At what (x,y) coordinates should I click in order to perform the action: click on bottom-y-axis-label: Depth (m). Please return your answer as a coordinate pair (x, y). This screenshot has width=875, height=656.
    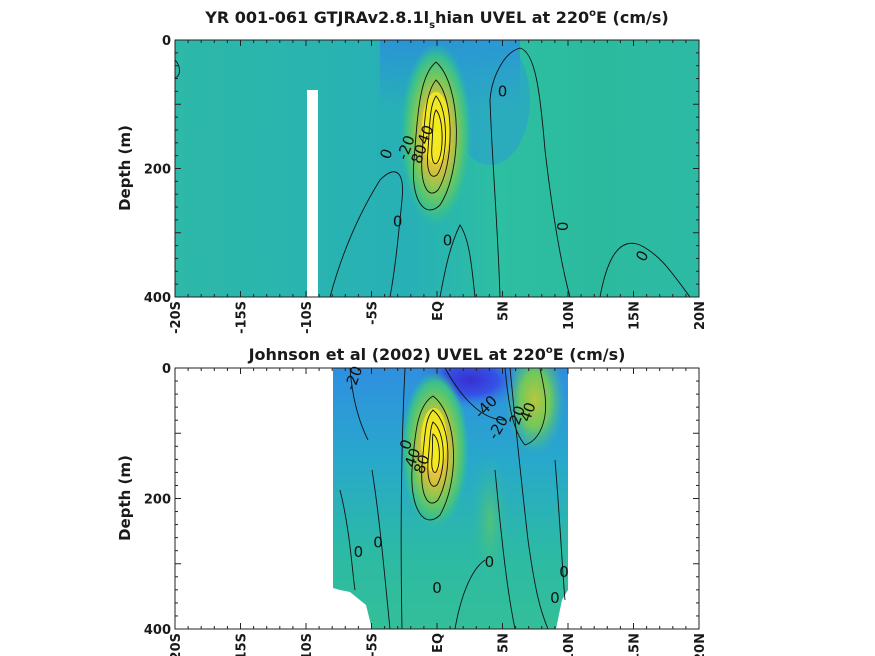
    Looking at the image, I should click on (125, 498).